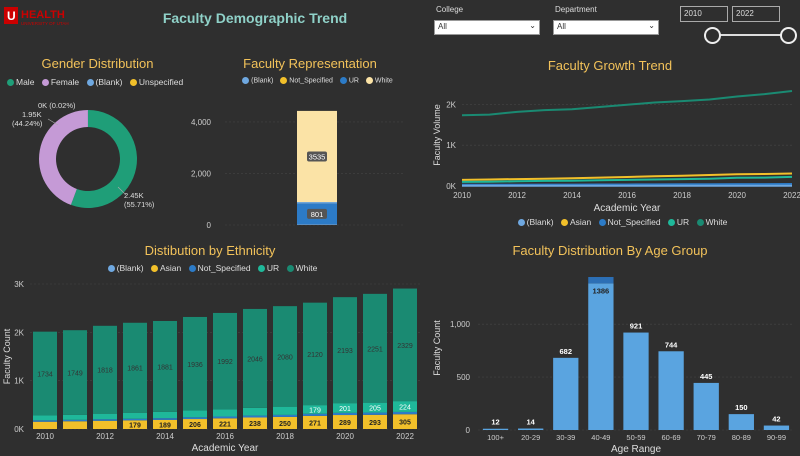  I want to click on line-white, so click(627, 103).